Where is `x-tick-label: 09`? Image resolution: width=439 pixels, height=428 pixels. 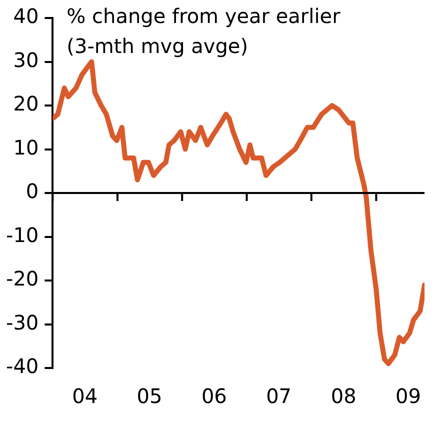 x-tick-label: 09 is located at coordinates (408, 396).